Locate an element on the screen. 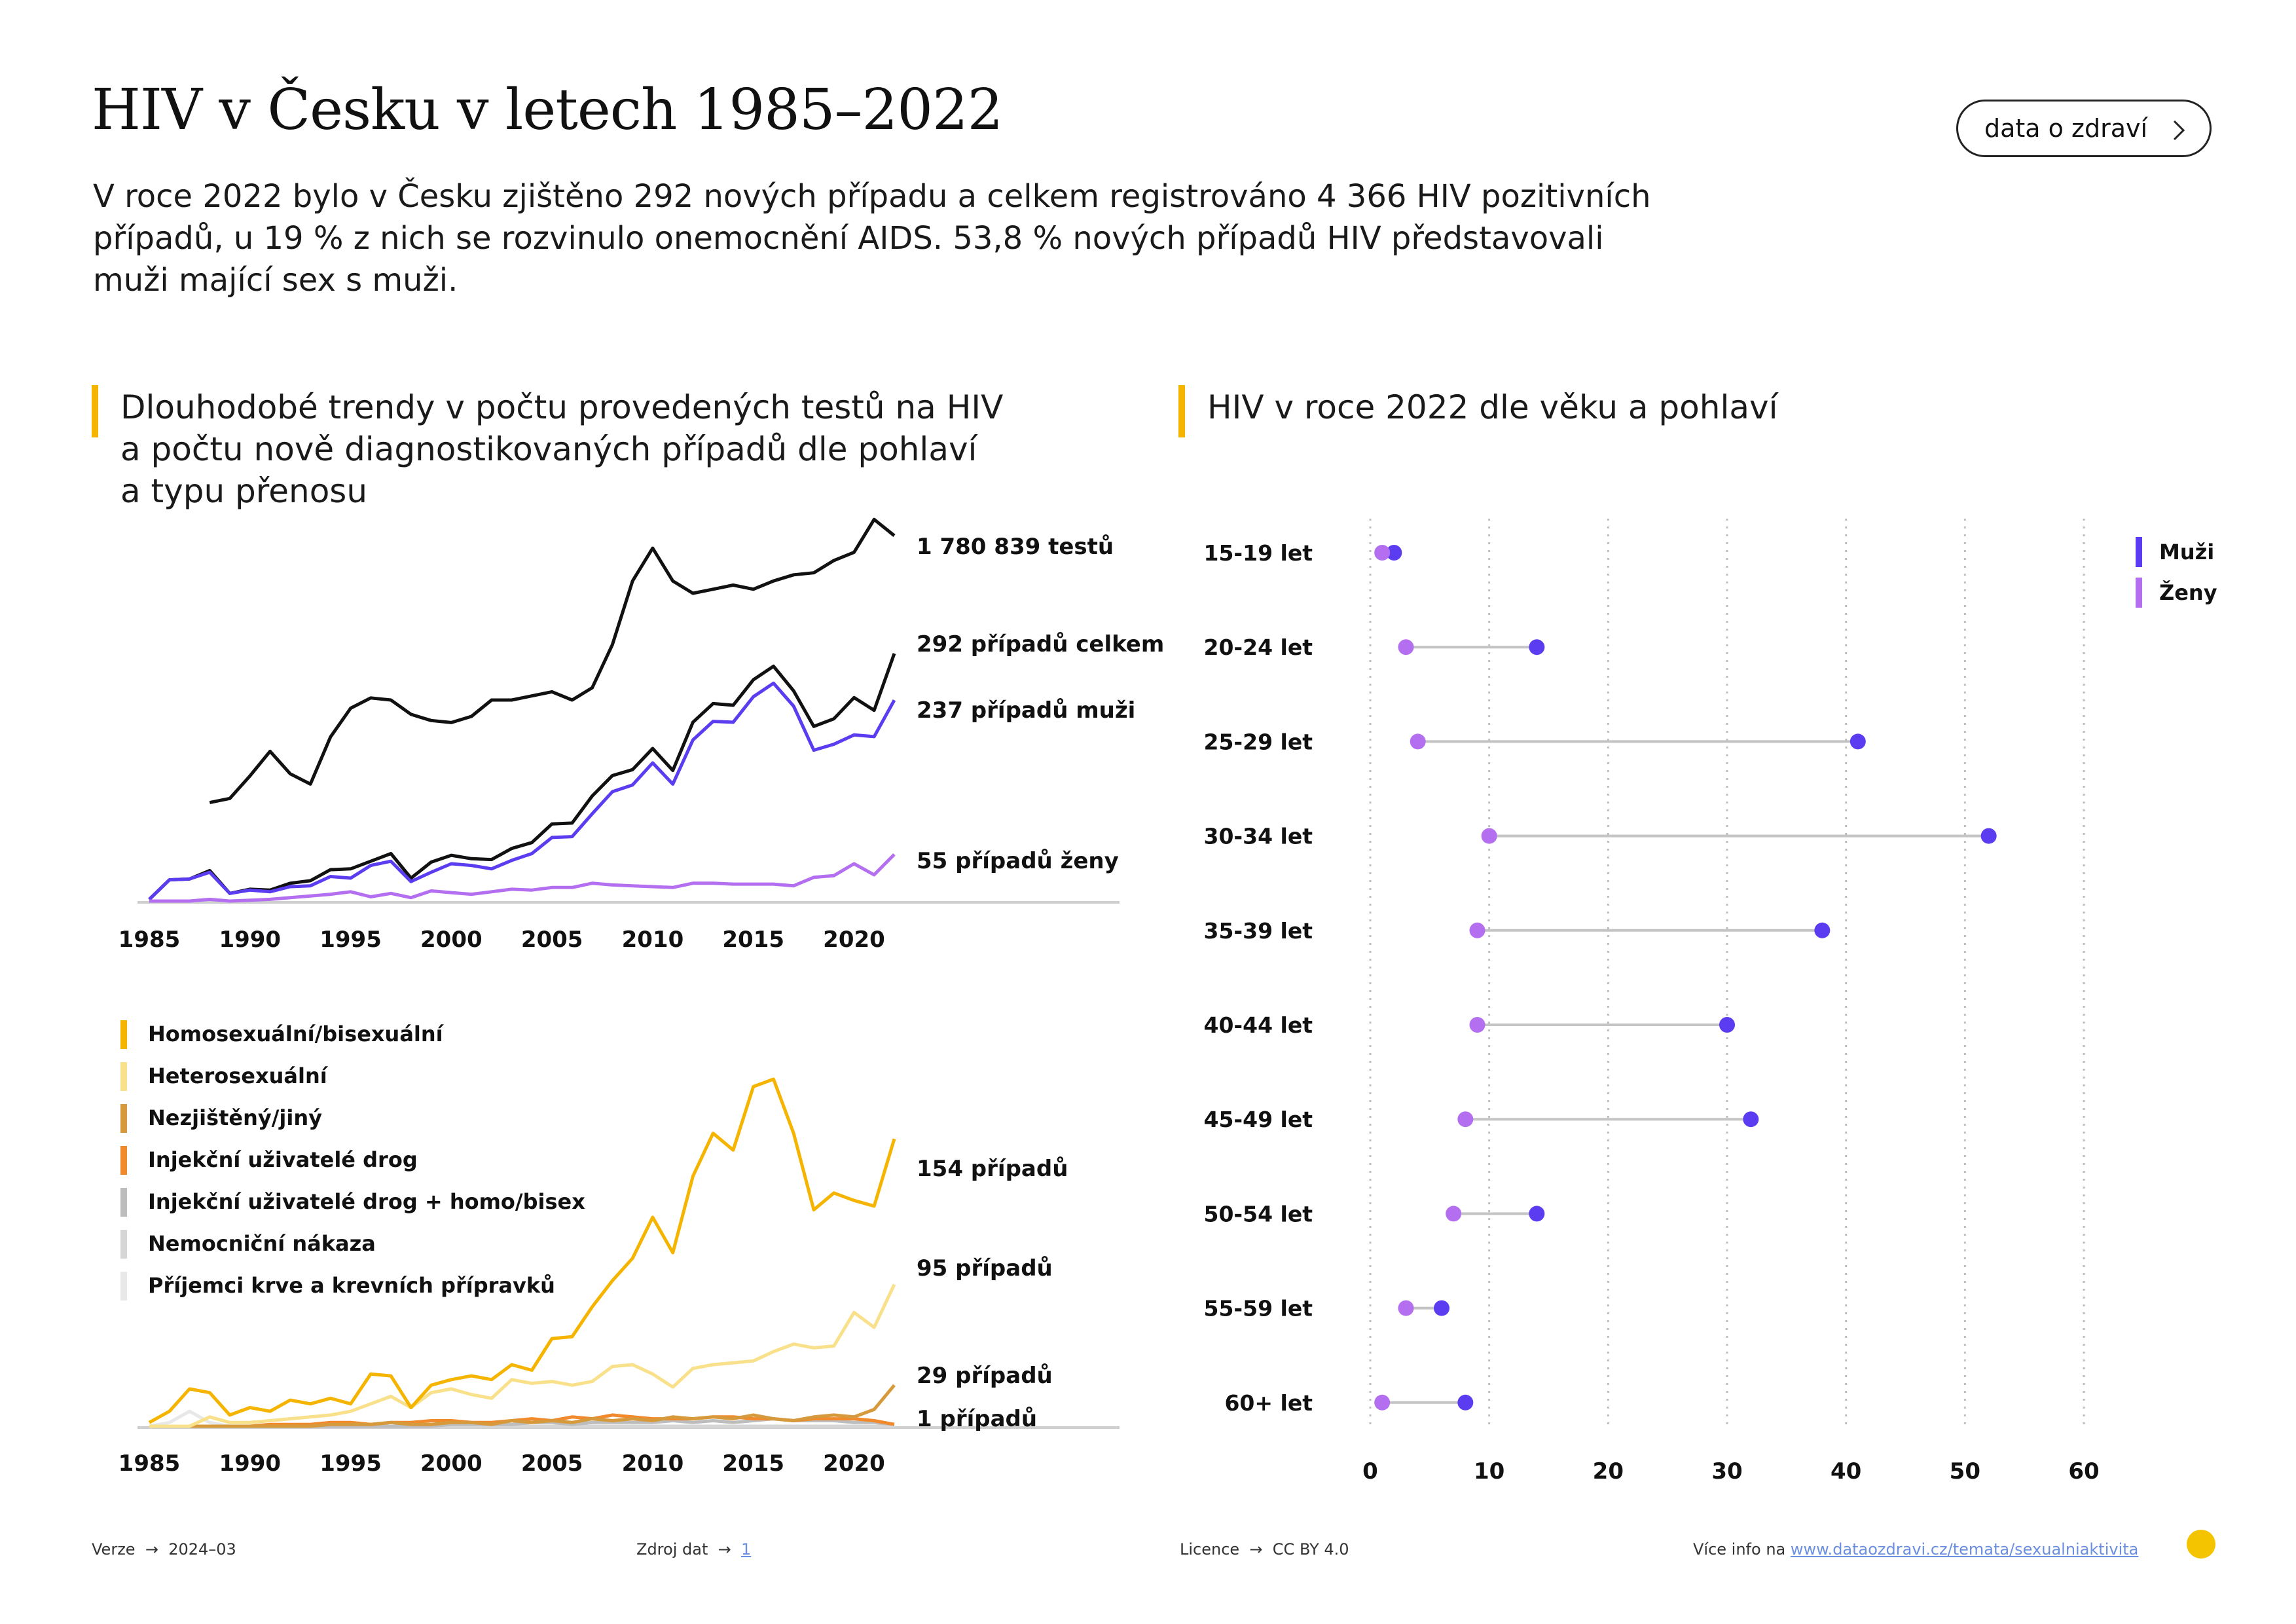 The width and height of the screenshot is (2296, 1624). left-section-accent is located at coordinates (95, 411).